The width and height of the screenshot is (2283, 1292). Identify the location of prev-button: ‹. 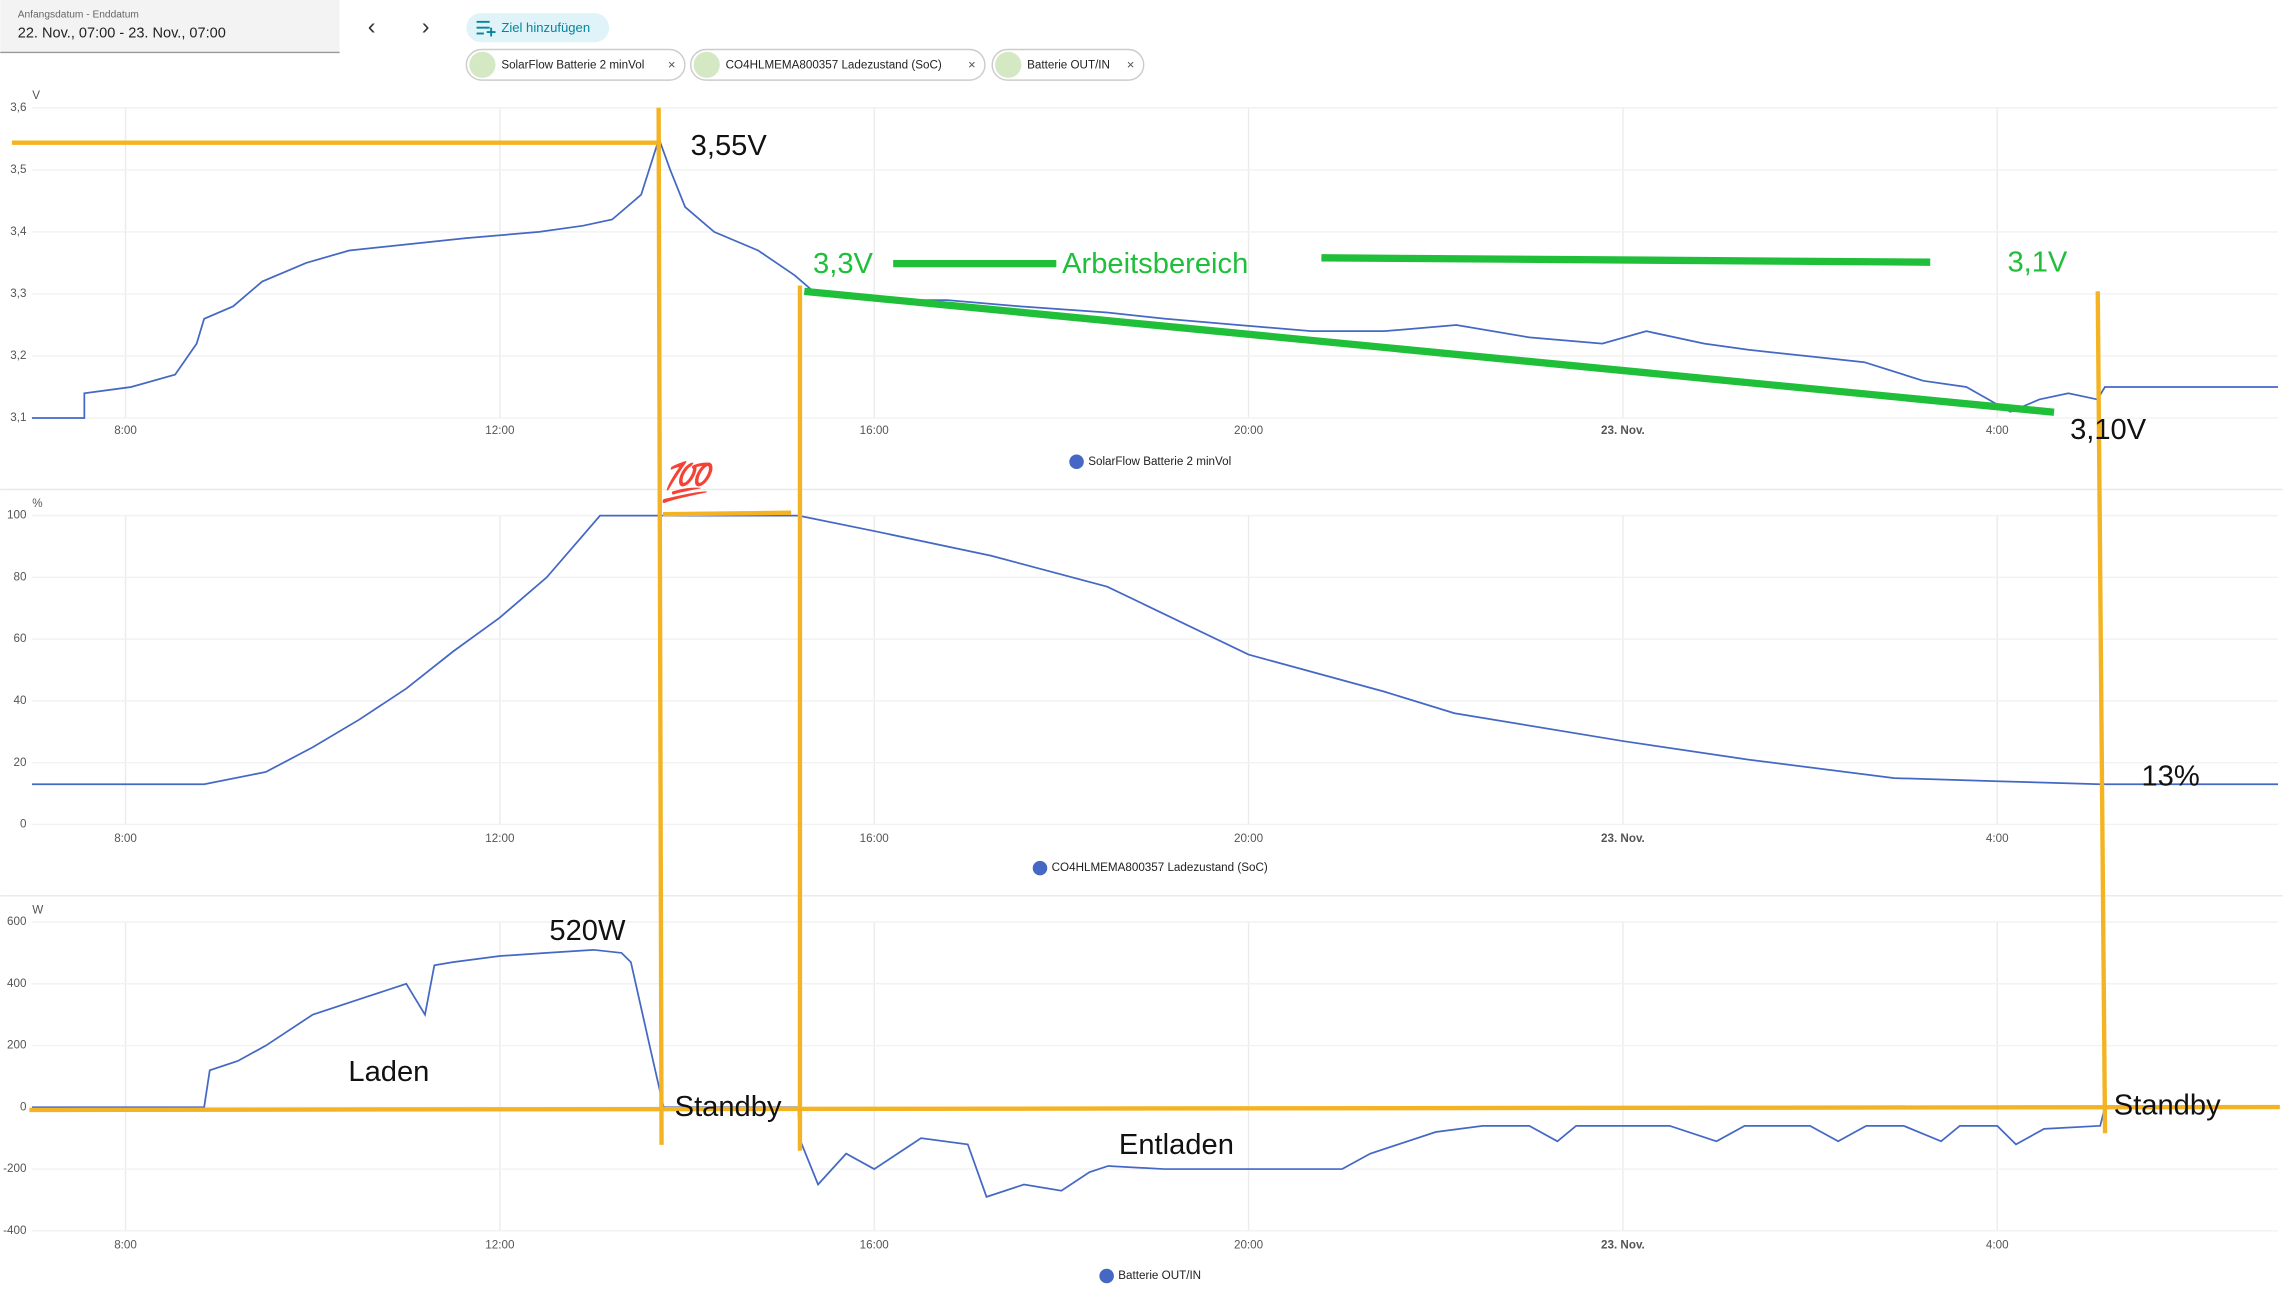
(372, 26).